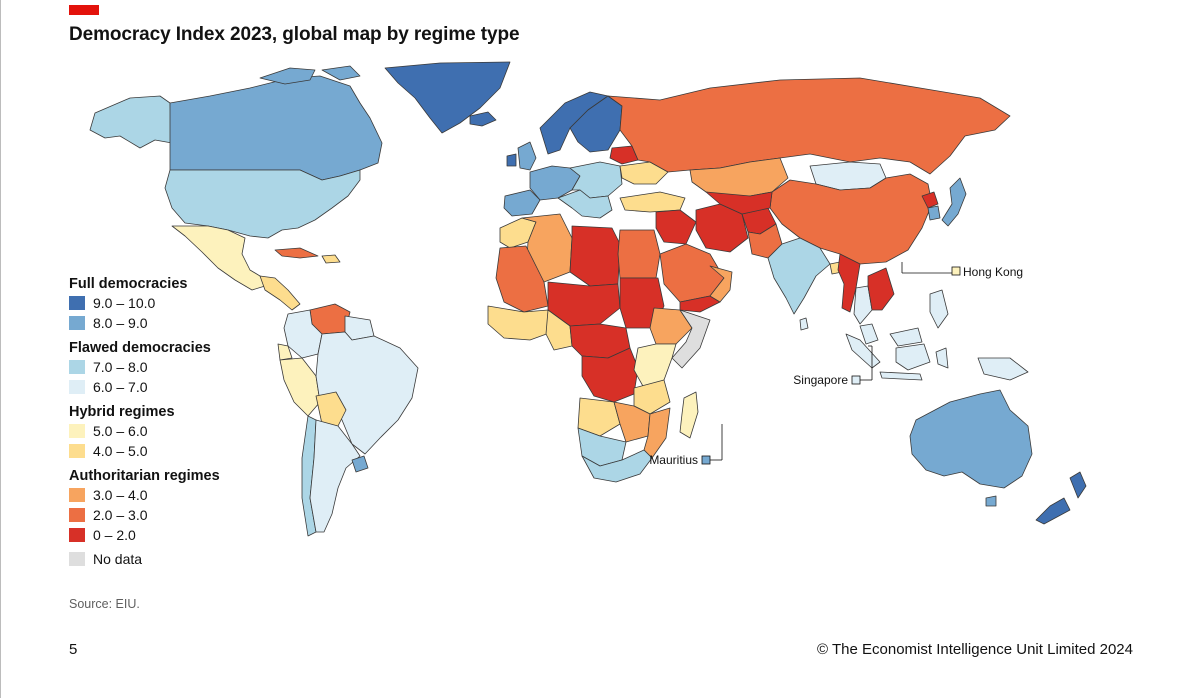  Describe the element at coordinates (262, 204) in the screenshot. I see `region-usa` at that location.